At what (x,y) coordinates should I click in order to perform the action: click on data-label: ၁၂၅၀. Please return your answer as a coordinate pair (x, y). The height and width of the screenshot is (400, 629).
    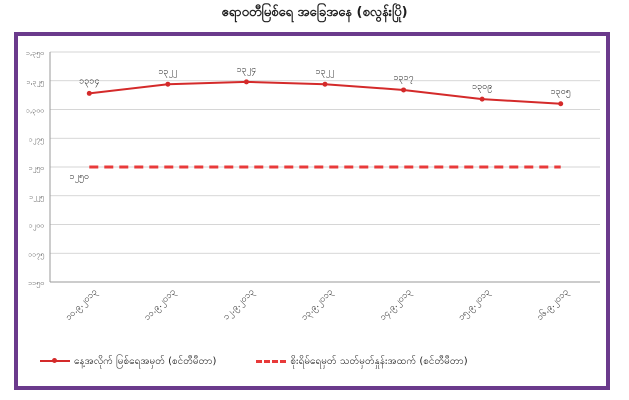
    Looking at the image, I should click on (79, 177).